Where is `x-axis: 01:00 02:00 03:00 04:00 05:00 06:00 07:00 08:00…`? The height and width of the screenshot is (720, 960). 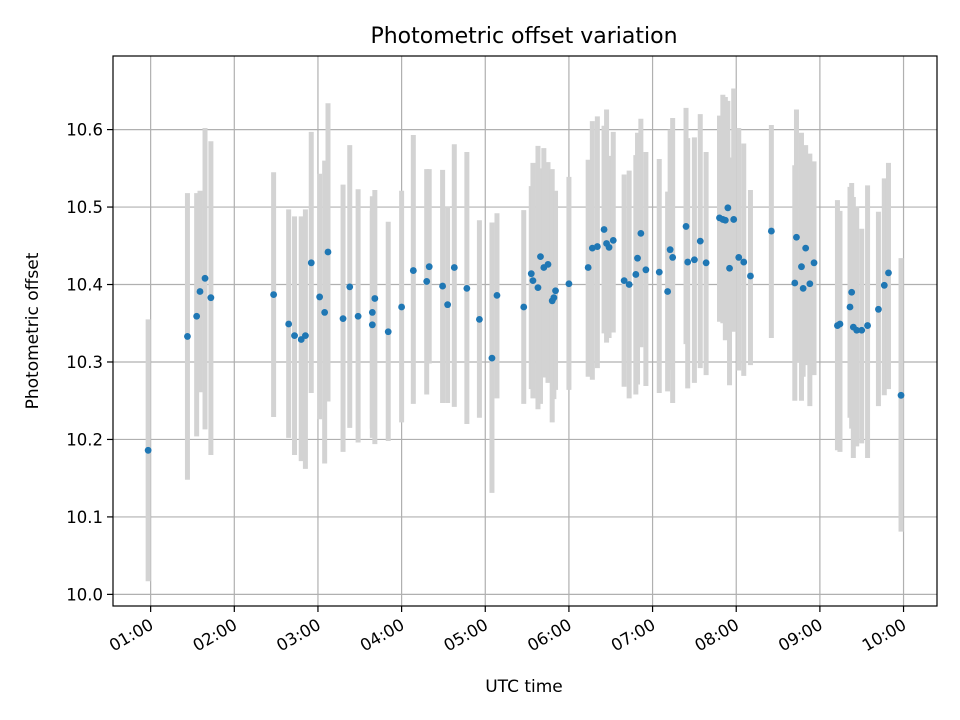
x-axis: 01:00 02:00 03:00 04:00 05:00 06:00 07:00 08:00… is located at coordinates (508, 630).